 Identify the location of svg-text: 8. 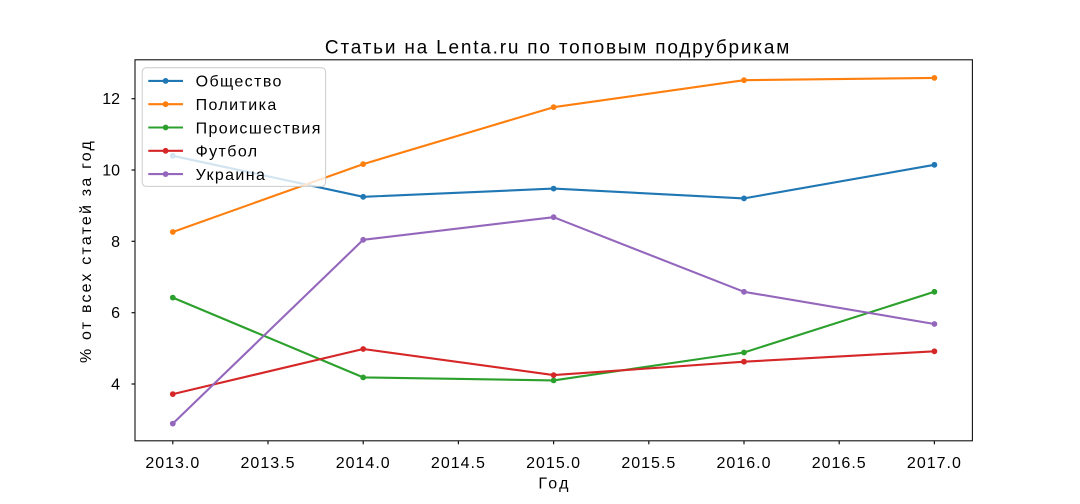
(115, 242).